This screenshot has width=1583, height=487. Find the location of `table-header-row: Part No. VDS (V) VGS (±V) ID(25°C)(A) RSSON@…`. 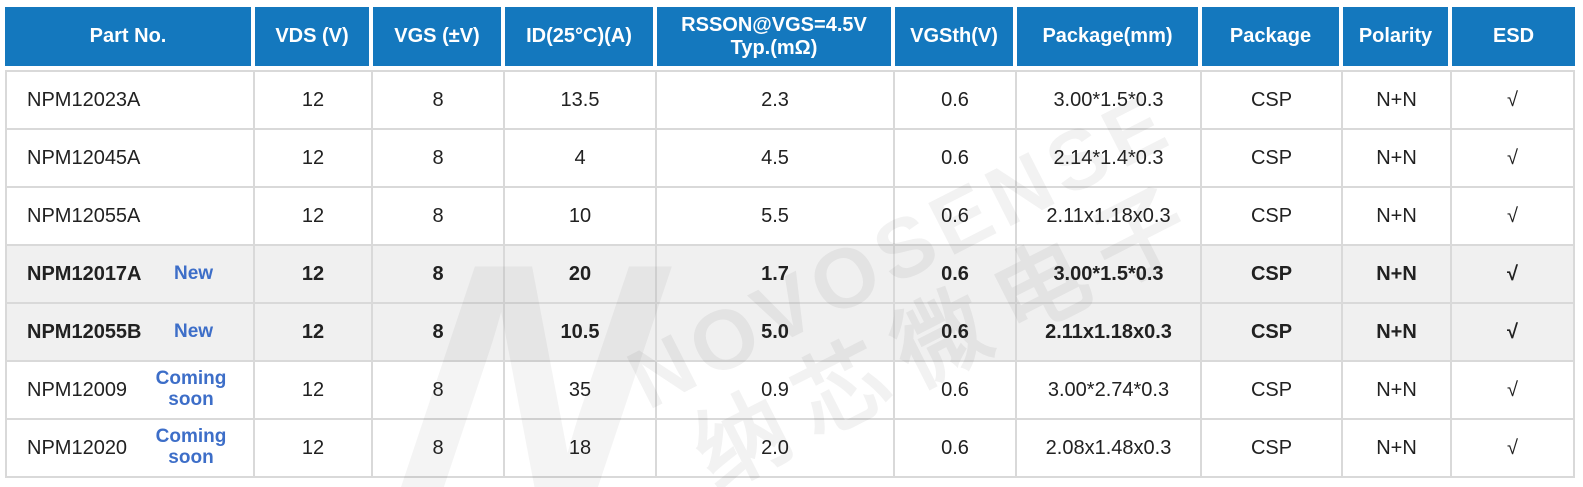

table-header-row: Part No. VDS (V) VGS (±V) ID(25°C)(A) RSSON@… is located at coordinates (790, 38).